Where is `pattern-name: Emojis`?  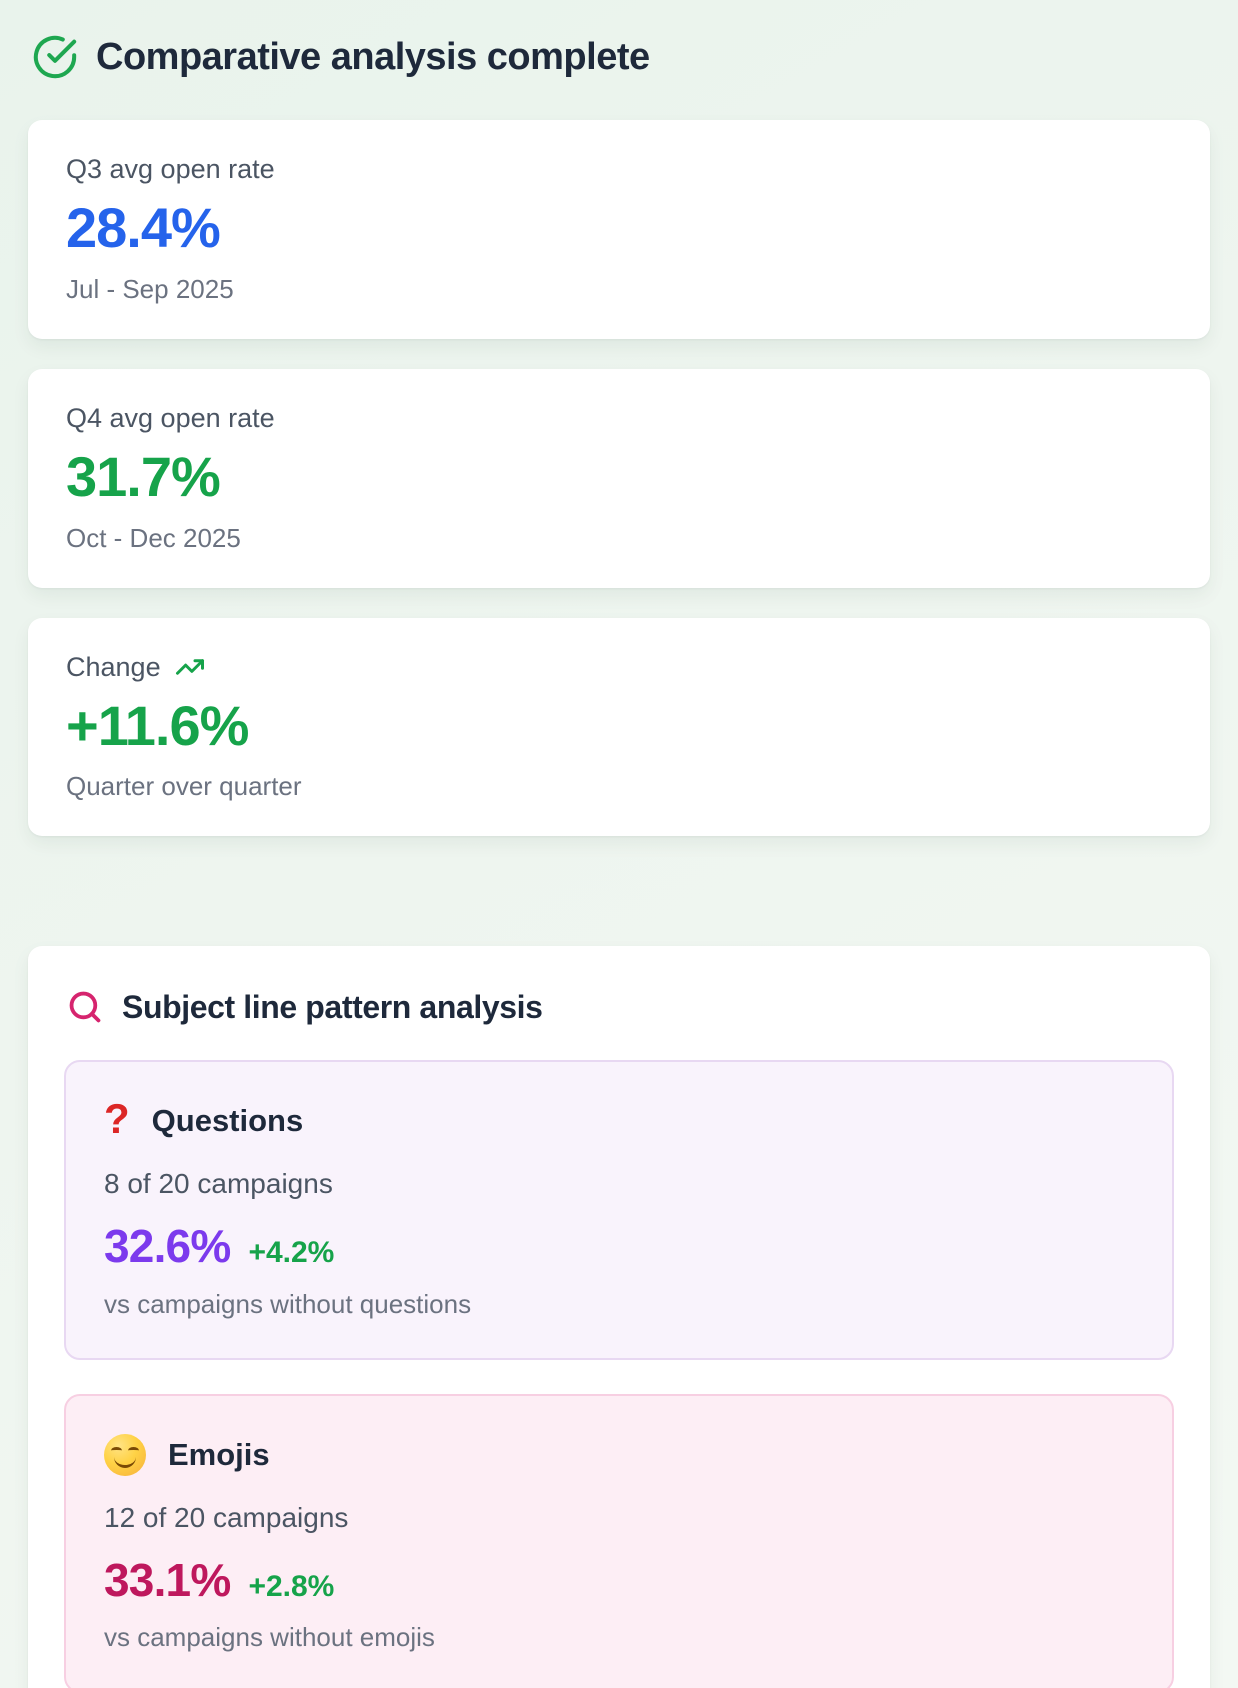
pattern-name: Emojis is located at coordinates (219, 1454).